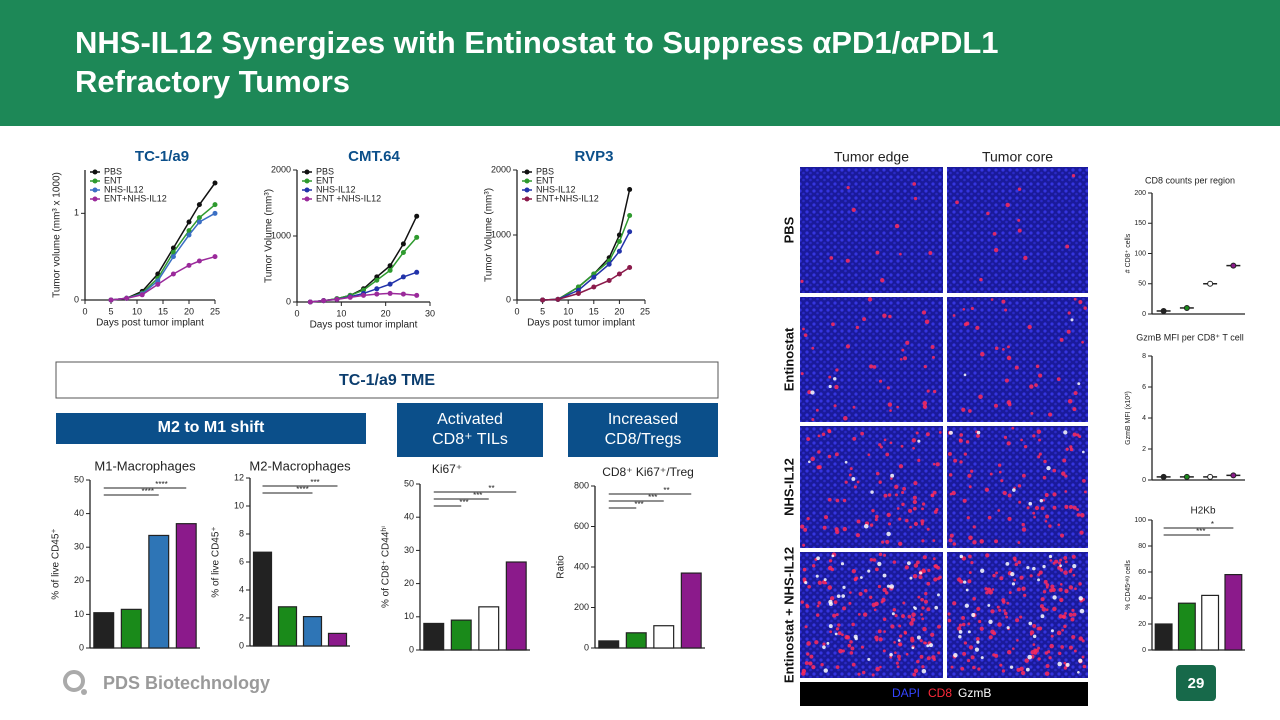 This screenshot has height=720, width=1280. What do you see at coordinates (161, 484) in the screenshot?
I see `significance-label: ****` at bounding box center [161, 484].